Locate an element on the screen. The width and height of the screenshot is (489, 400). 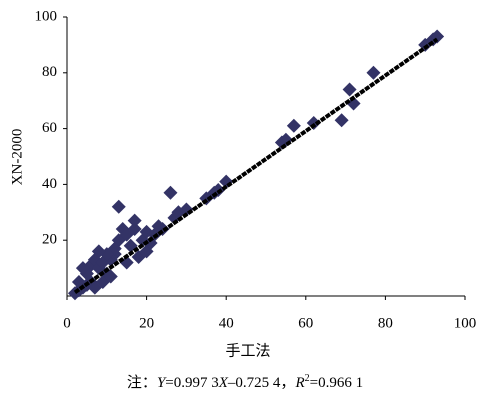
x-axis-label: 手工法 is located at coordinates (247, 350).